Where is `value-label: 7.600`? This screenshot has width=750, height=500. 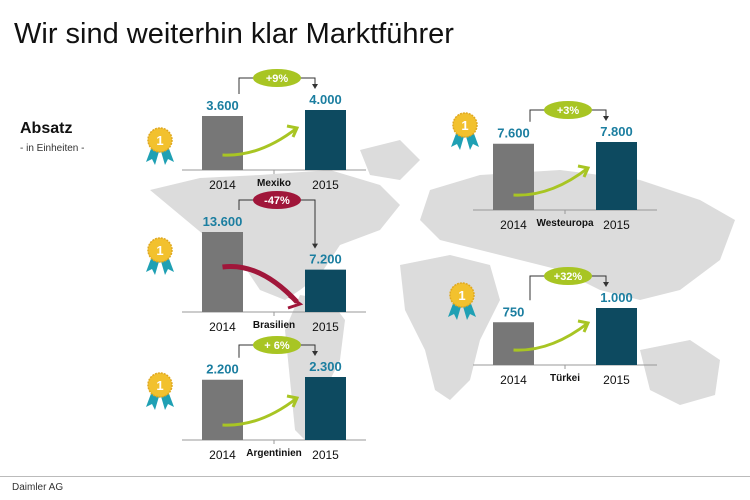
value-label: 7.600 is located at coordinates (513, 133).